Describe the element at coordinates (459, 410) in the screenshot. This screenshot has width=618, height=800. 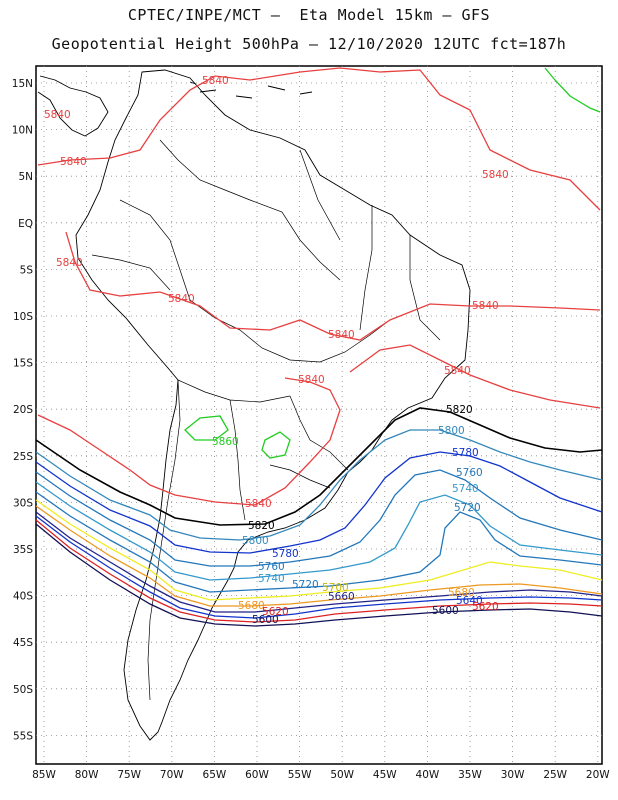
I see `label-5820-a: 5820` at that location.